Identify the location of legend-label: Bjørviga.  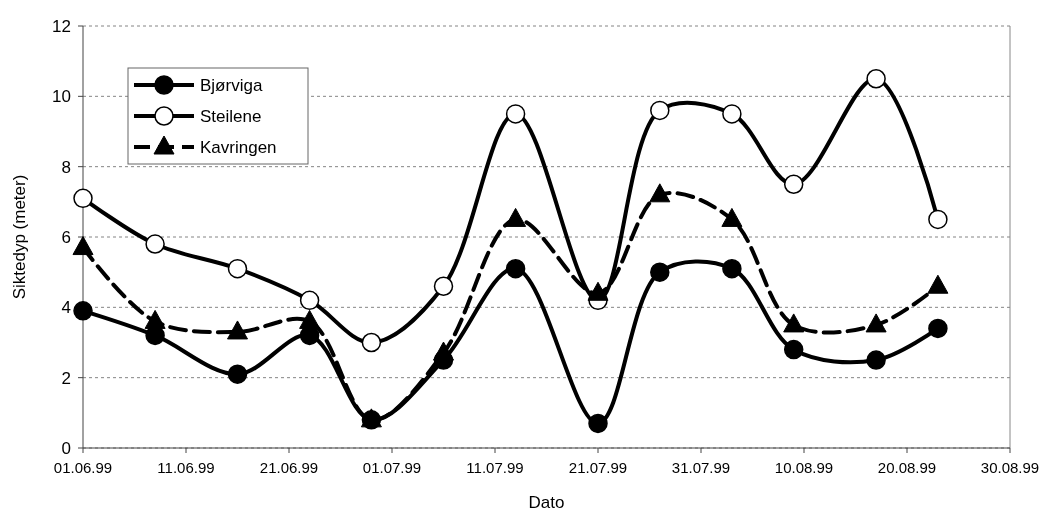
(231, 85).